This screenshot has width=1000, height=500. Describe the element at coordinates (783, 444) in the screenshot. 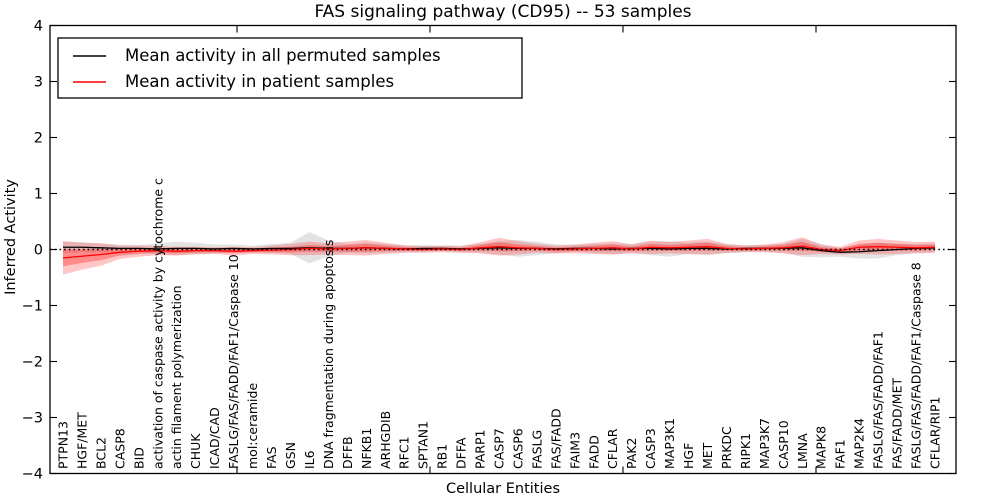

I see `category-label: CASP10` at that location.